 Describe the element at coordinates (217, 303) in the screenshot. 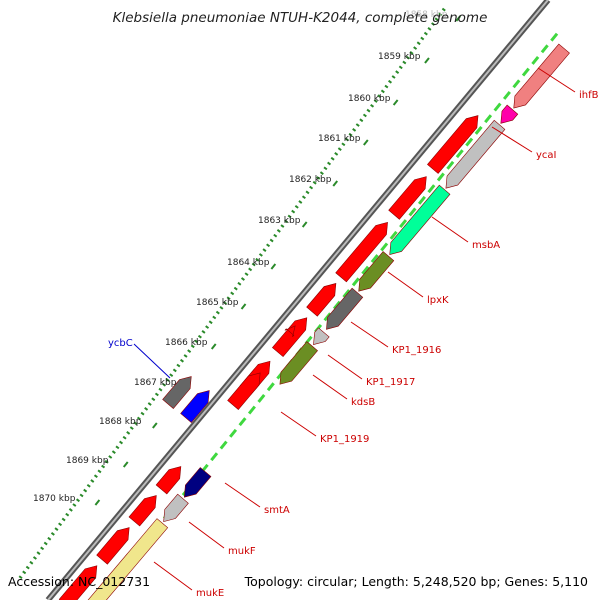

I see `scale-tick-label: 1865 kbp` at that location.